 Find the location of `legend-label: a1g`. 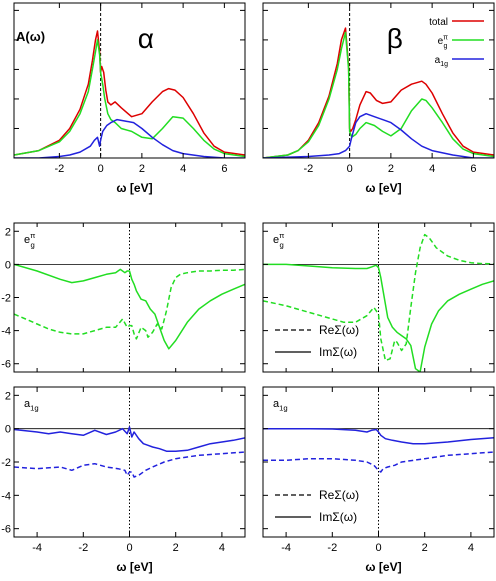

legend-label: a1g is located at coordinates (441, 61).